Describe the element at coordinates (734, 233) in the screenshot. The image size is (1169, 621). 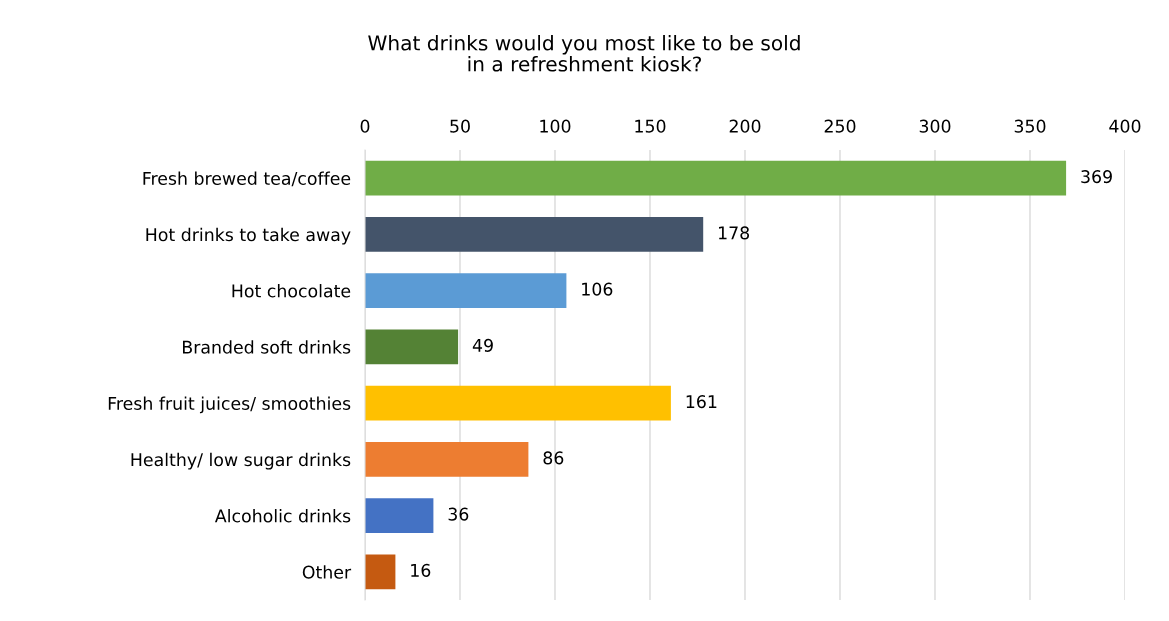
I see `data-label: 178` at that location.